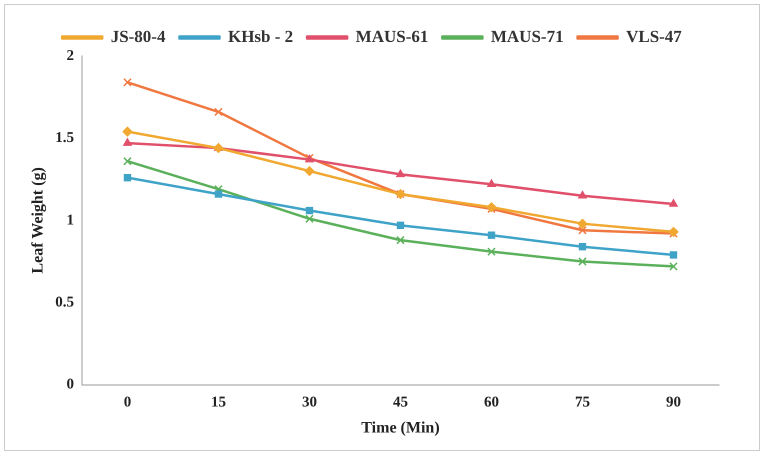 The image size is (766, 457). What do you see at coordinates (673, 402) in the screenshot?
I see `x-tick-label: 90` at bounding box center [673, 402].